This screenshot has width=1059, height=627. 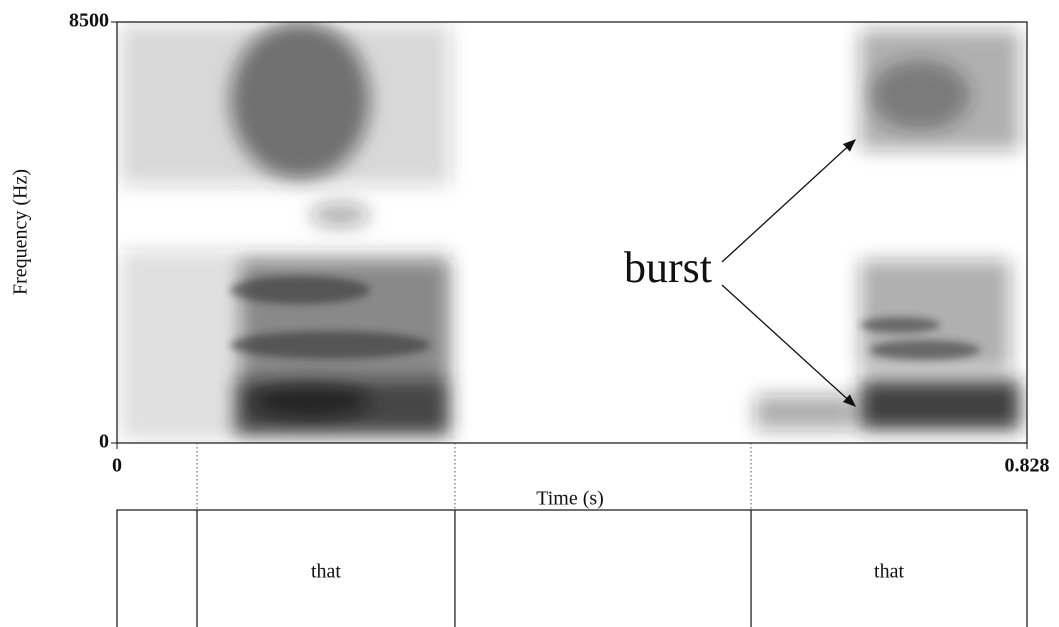 What do you see at coordinates (1027, 466) in the screenshot?
I see `x-tick-label: 0.828` at bounding box center [1027, 466].